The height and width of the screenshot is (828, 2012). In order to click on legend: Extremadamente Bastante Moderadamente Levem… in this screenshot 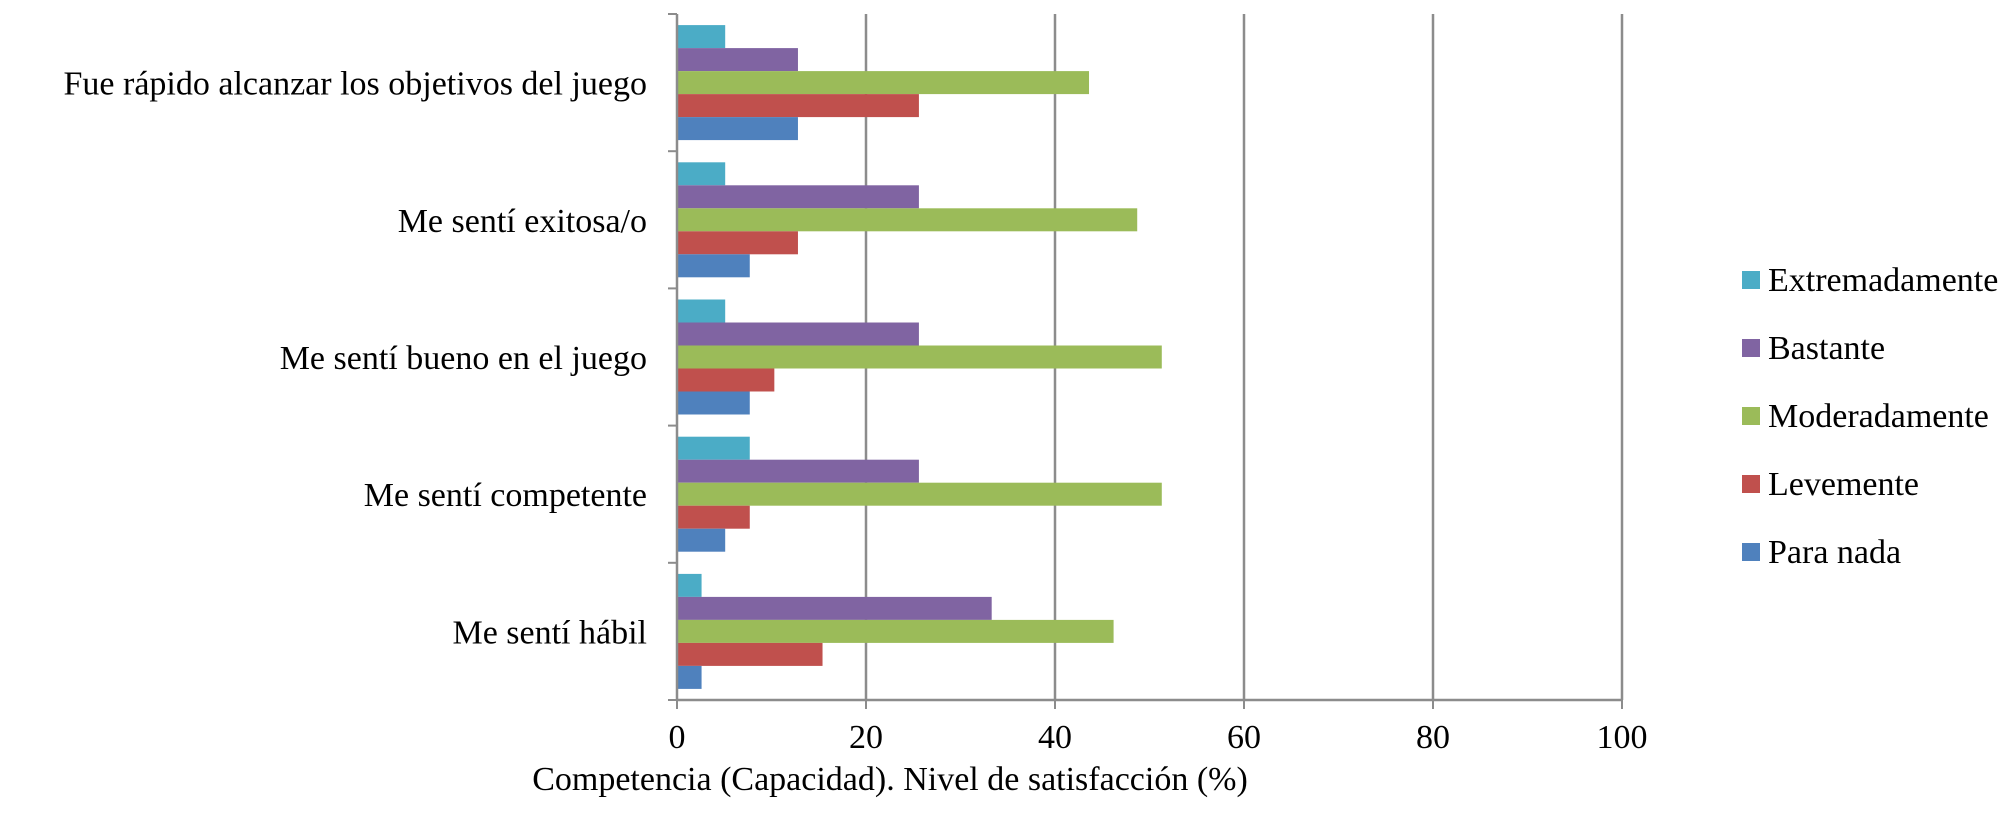, I will do `click(1870, 416)`.